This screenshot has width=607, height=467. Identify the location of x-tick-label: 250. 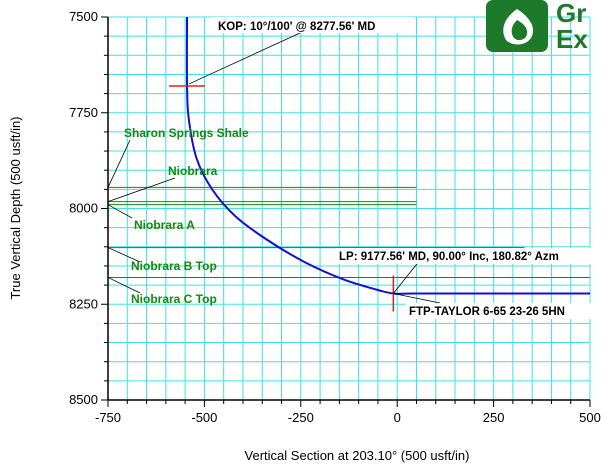
(494, 417).